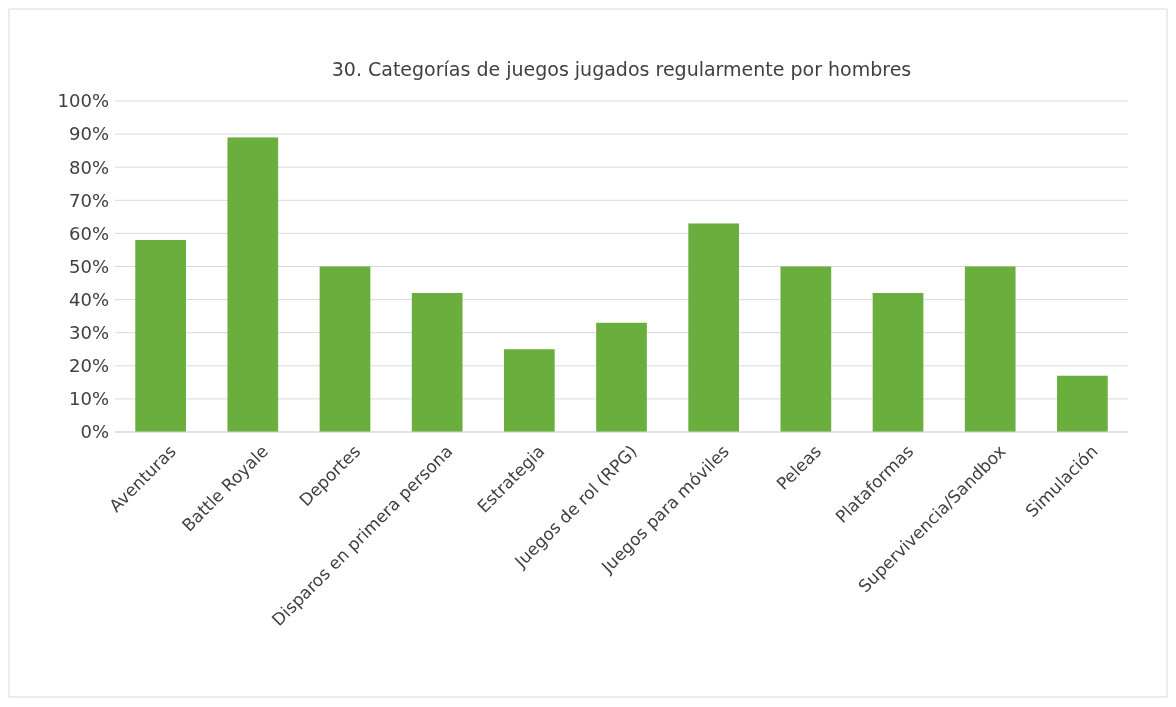 This screenshot has height=707, width=1176. Describe the element at coordinates (88, 134) in the screenshot. I see `y-tick-label: 90%` at that location.